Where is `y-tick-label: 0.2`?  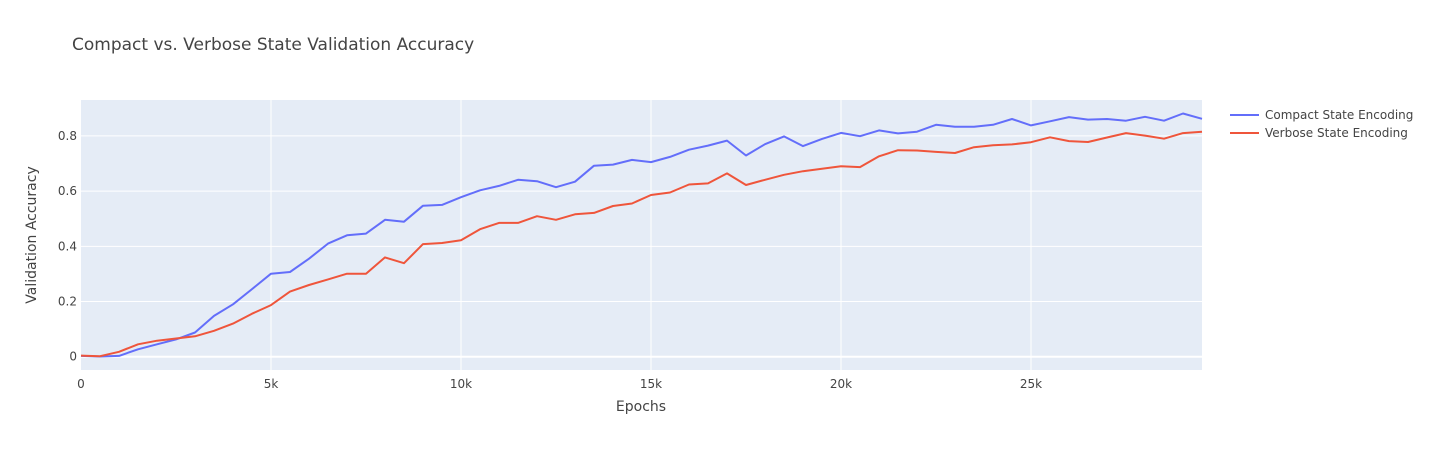
y-tick-label: 0.2 is located at coordinates (67, 302).